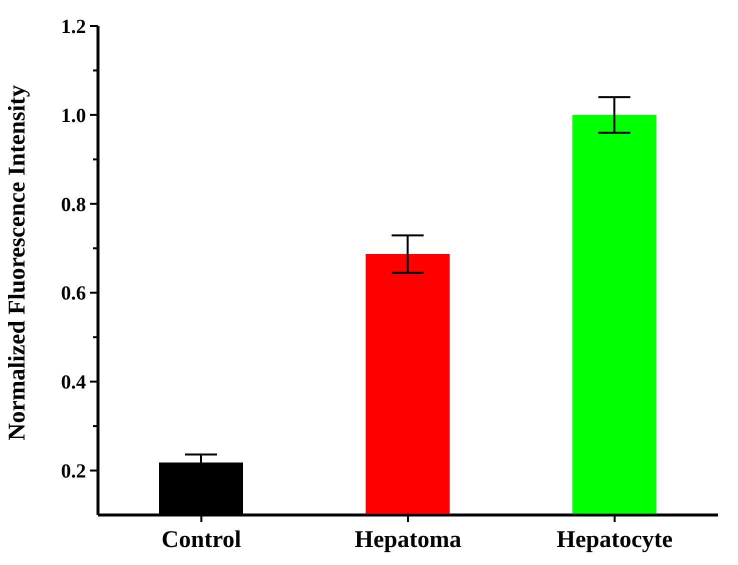 The image size is (738, 565). I want to click on y-tick-label: 1.2, so click(73, 27).